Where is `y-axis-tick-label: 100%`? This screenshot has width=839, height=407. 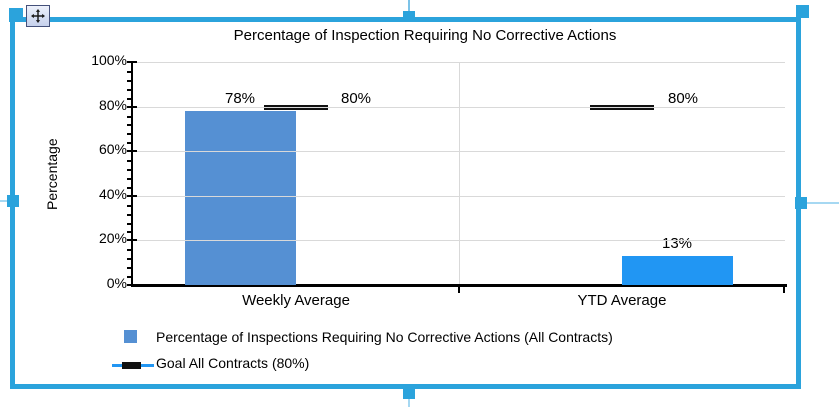
y-axis-tick-label: 100% is located at coordinates (109, 60).